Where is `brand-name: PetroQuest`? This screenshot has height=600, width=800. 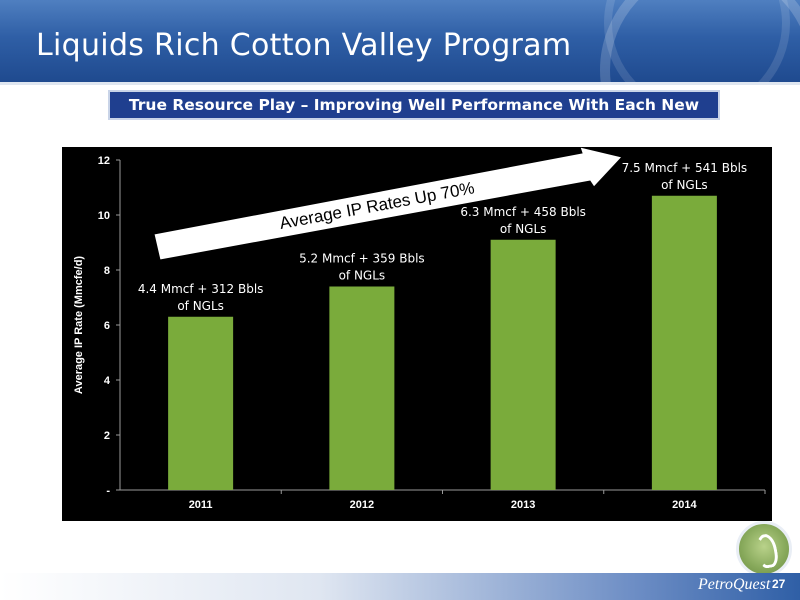
brand-name: PetroQuest is located at coordinates (734, 584).